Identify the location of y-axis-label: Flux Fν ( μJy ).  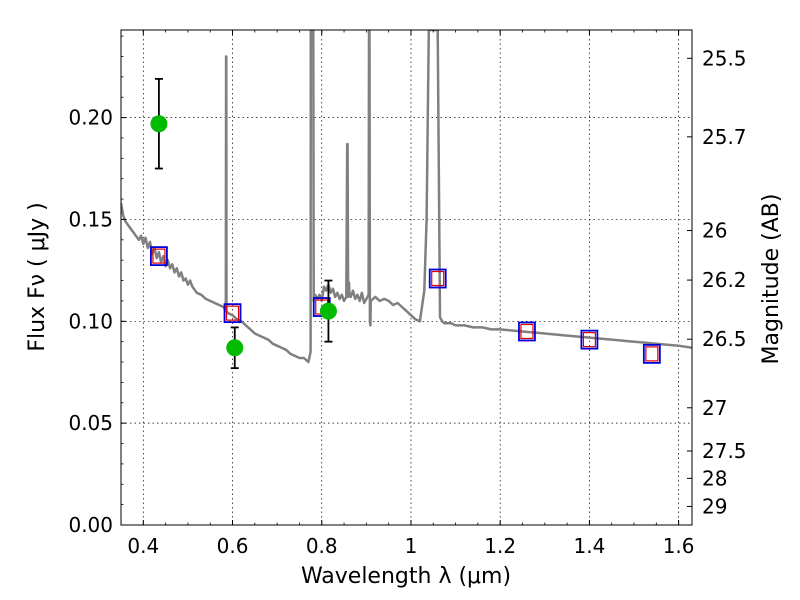
(37, 276).